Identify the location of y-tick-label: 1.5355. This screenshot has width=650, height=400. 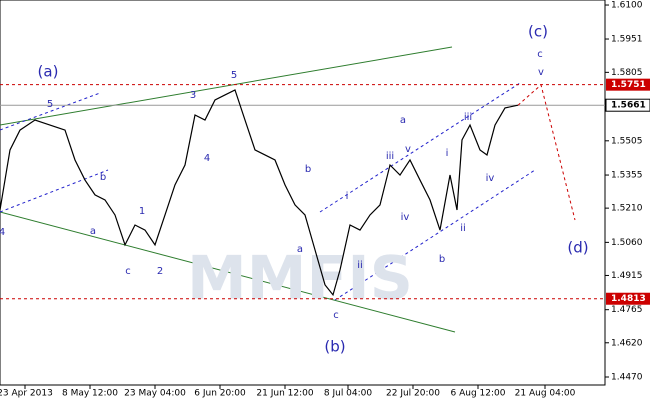
(627, 176).